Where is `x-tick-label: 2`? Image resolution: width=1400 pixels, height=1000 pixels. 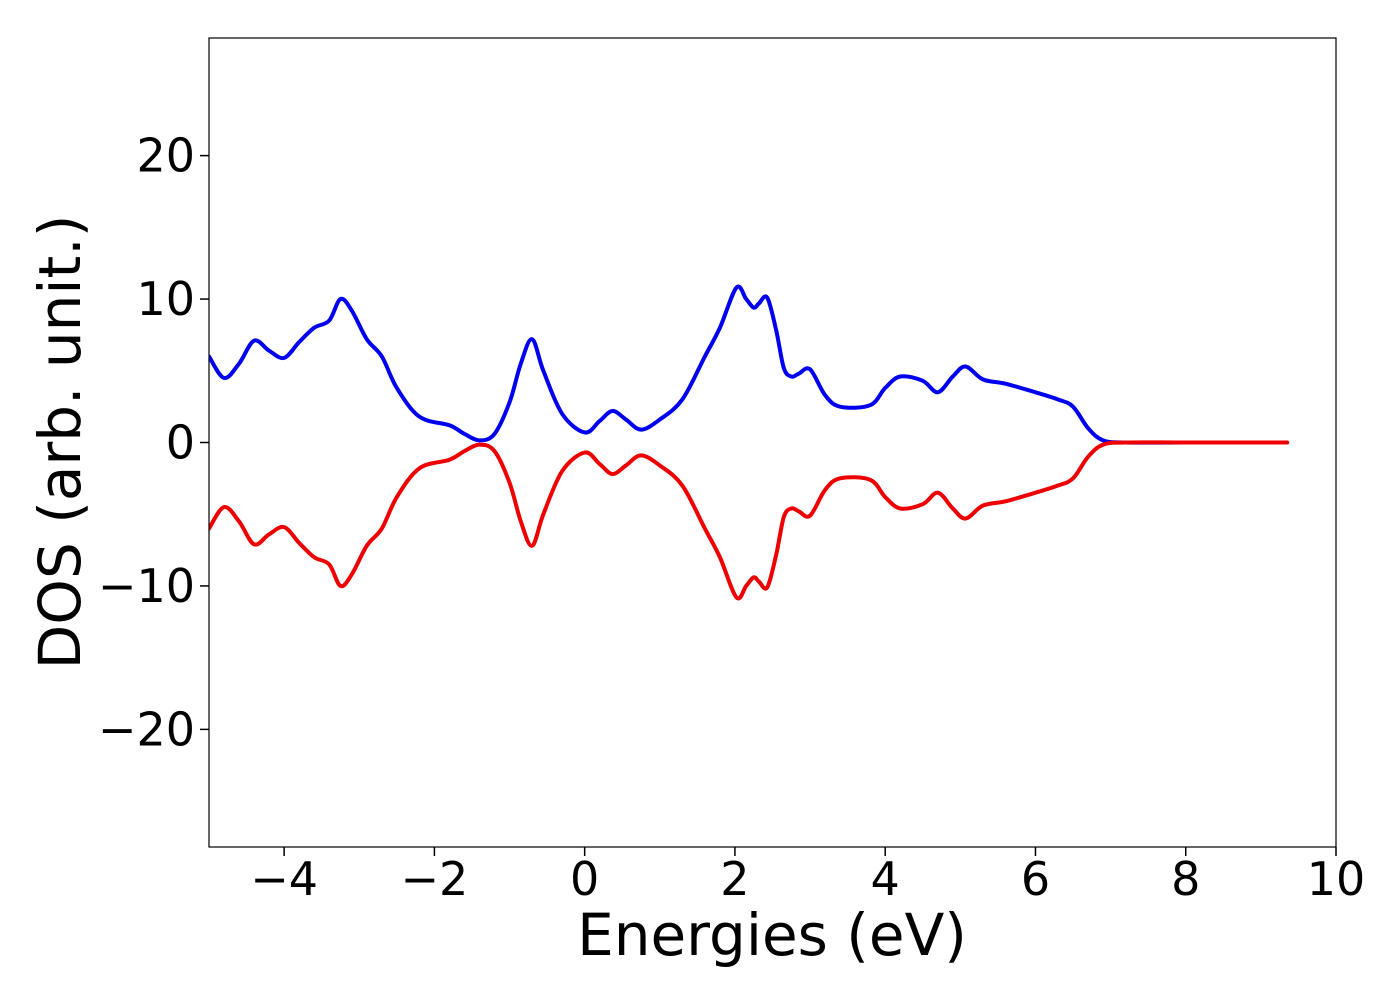 x-tick-label: 2 is located at coordinates (734, 879).